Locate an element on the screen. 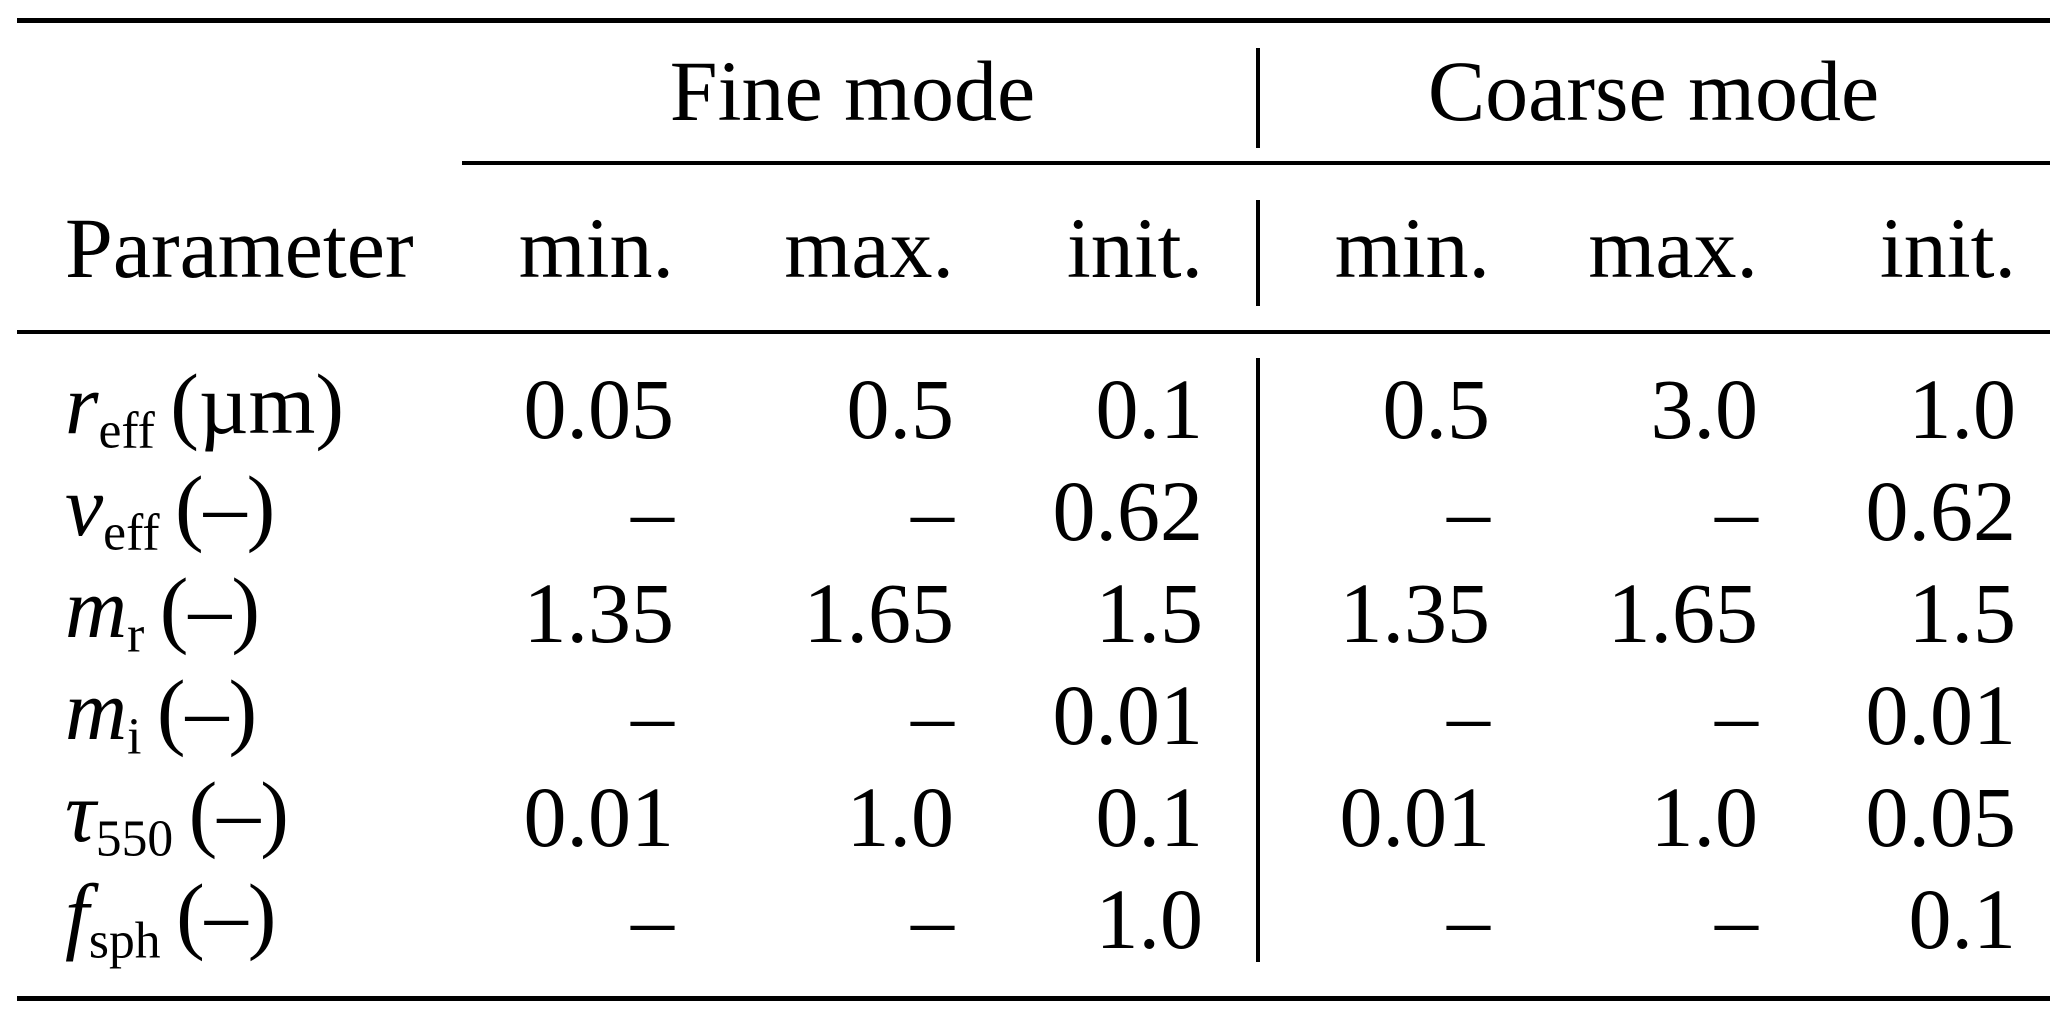  value-fsph-fine-init: 1.0 is located at coordinates (1149, 919).